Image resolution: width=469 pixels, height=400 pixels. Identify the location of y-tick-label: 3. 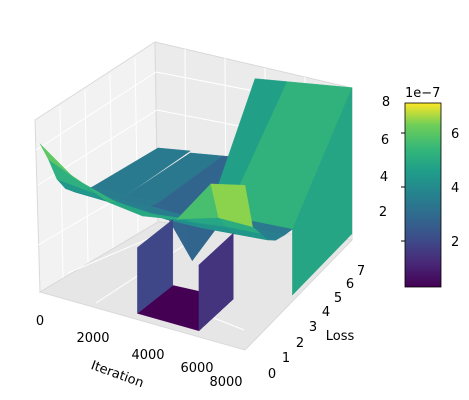
(313, 327).